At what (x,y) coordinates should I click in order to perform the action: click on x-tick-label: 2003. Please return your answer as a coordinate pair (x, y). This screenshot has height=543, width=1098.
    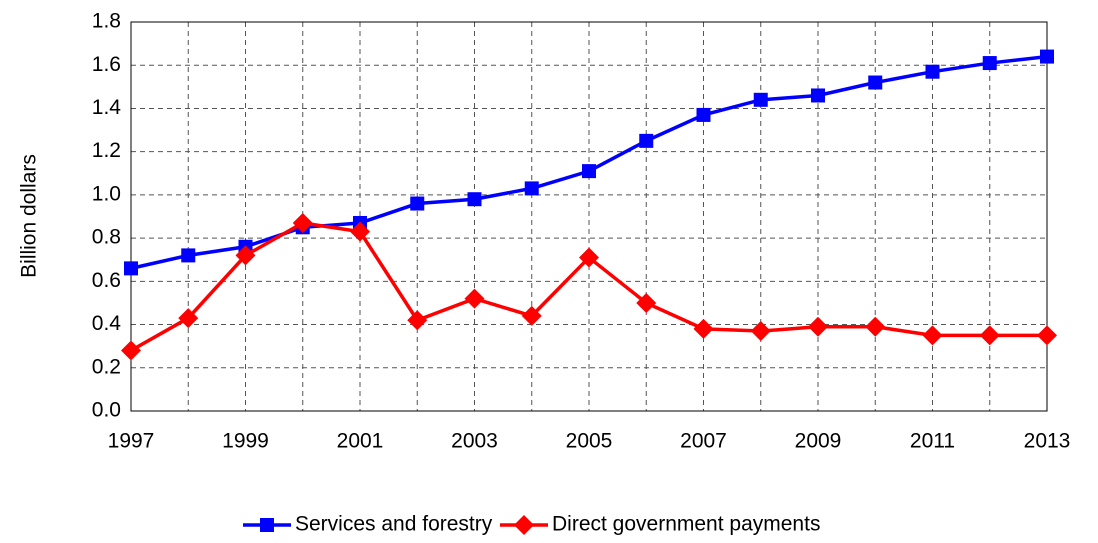
    Looking at the image, I should click on (474, 441).